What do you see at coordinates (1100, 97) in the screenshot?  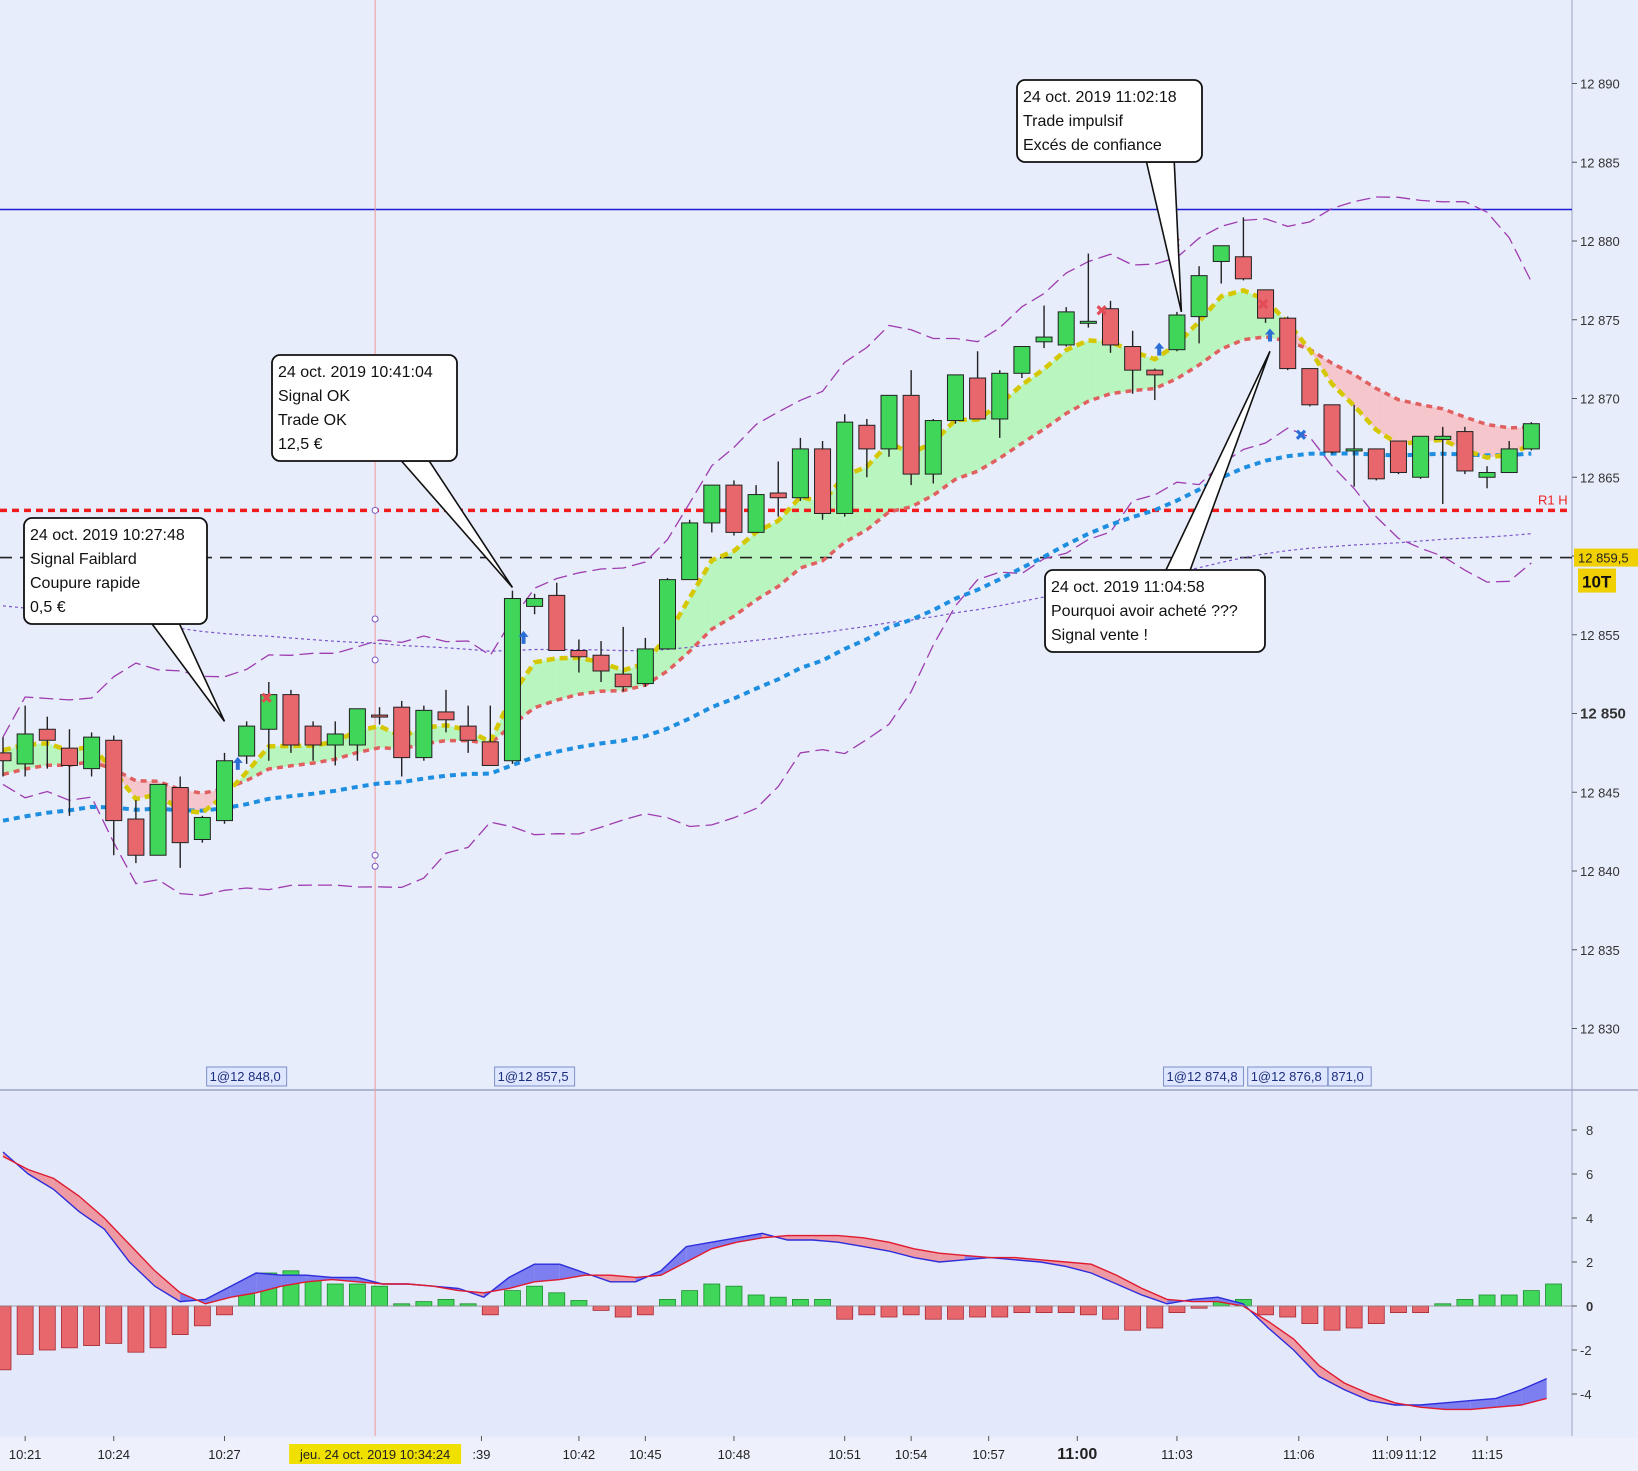 I see `callout-timestamp: 24 oct. 2019 11:02:18` at bounding box center [1100, 97].